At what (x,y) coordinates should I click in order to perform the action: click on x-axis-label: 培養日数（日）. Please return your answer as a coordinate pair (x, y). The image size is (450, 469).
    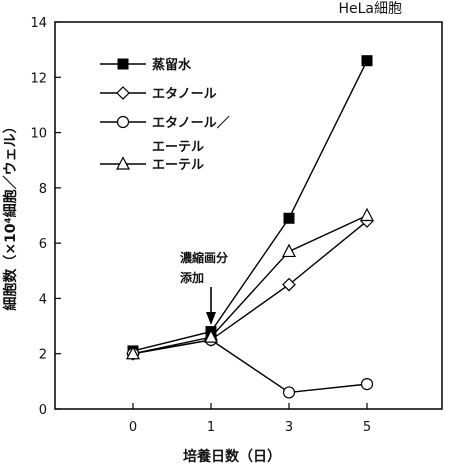
    Looking at the image, I should click on (232, 456).